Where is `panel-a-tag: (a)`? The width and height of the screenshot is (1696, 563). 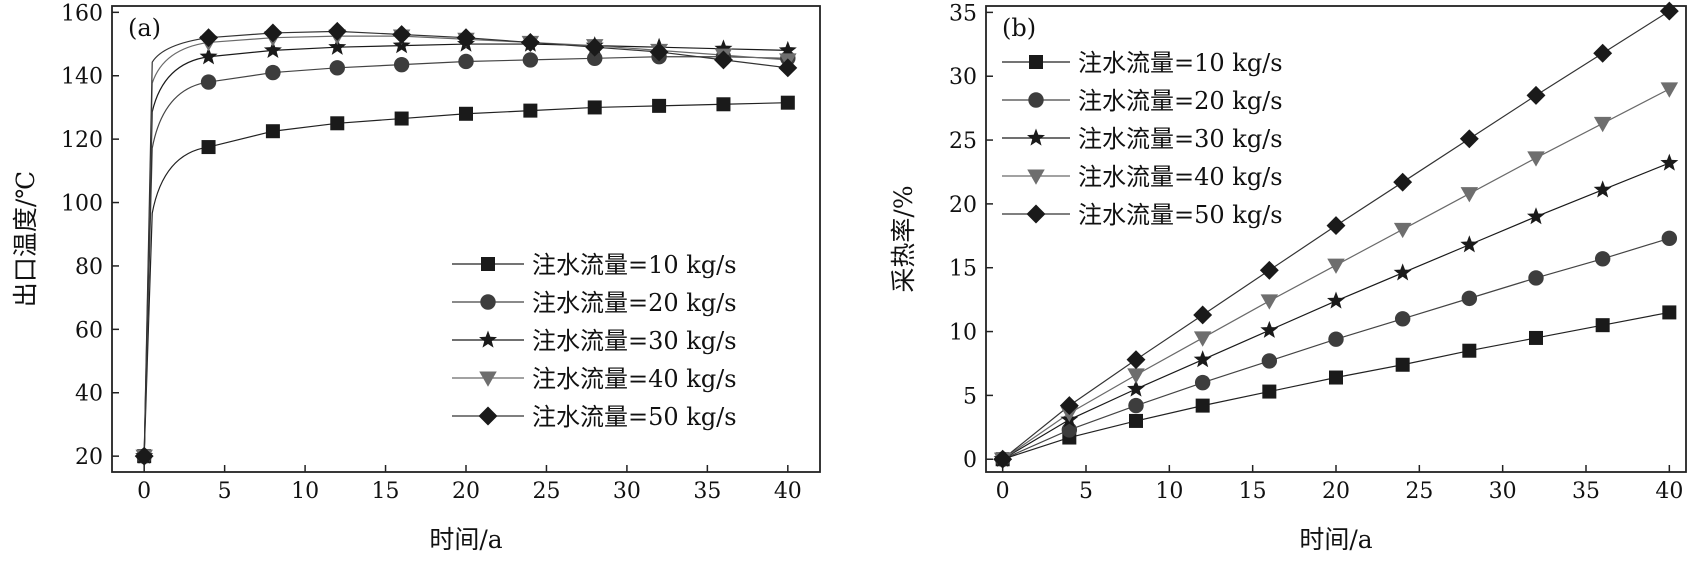 panel-a-tag: (a) is located at coordinates (144, 28).